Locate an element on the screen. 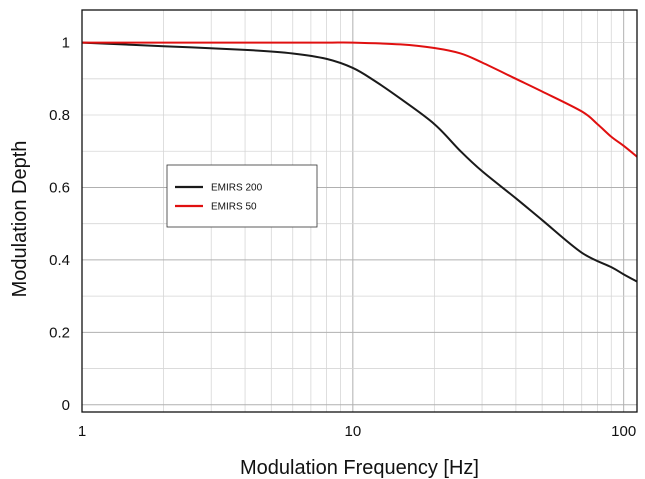 Image resolution: width=645 pixels, height=479 pixels. legend-label: EMIRS 200 is located at coordinates (237, 188).